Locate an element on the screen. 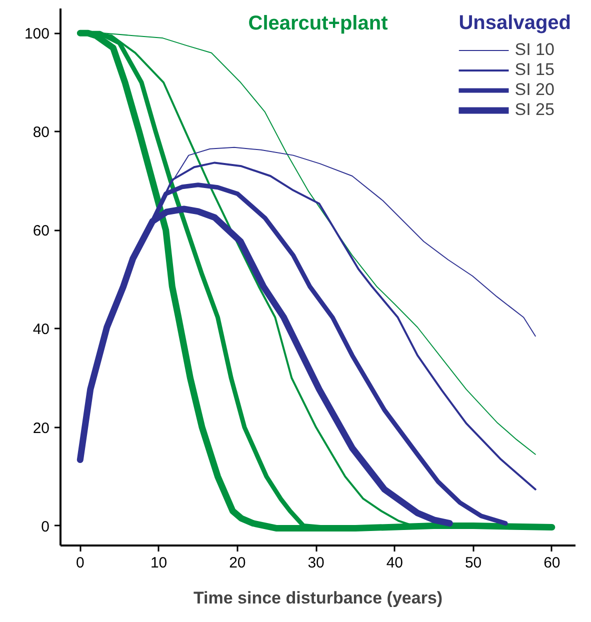 Image resolution: width=591 pixels, height=622 pixels. x-tick-label: 60 is located at coordinates (552, 563).